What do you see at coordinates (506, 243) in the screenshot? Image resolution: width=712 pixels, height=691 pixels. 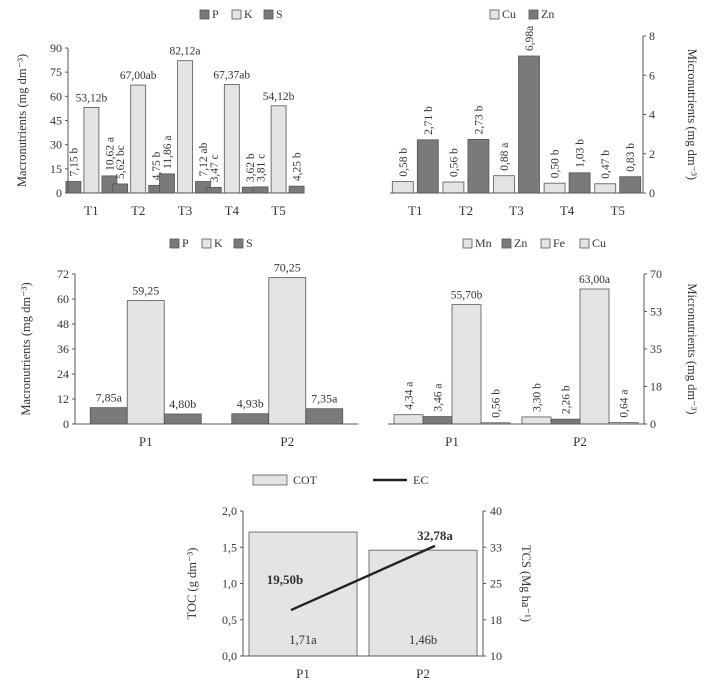 I see `legend-swatch-zn` at bounding box center [506, 243].